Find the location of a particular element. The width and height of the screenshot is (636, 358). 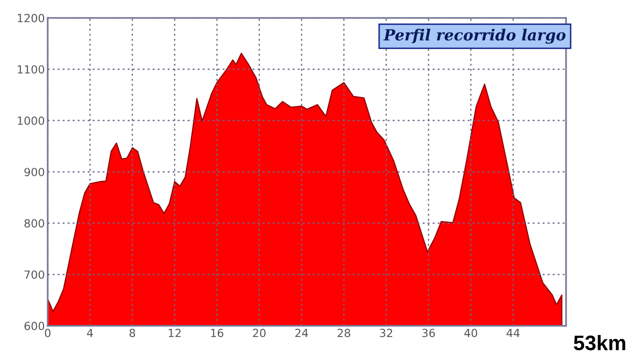

x-tick-label: 32 is located at coordinates (386, 333).